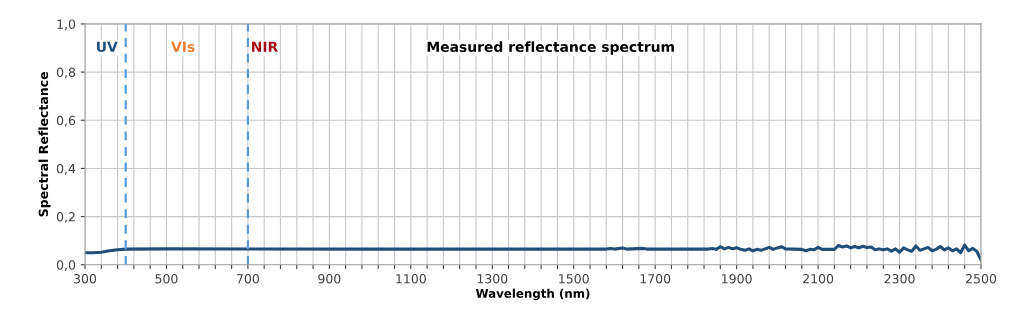 The image size is (1024, 319). What do you see at coordinates (65, 217) in the screenshot?
I see `y-tick-label: 0,2` at bounding box center [65, 217].